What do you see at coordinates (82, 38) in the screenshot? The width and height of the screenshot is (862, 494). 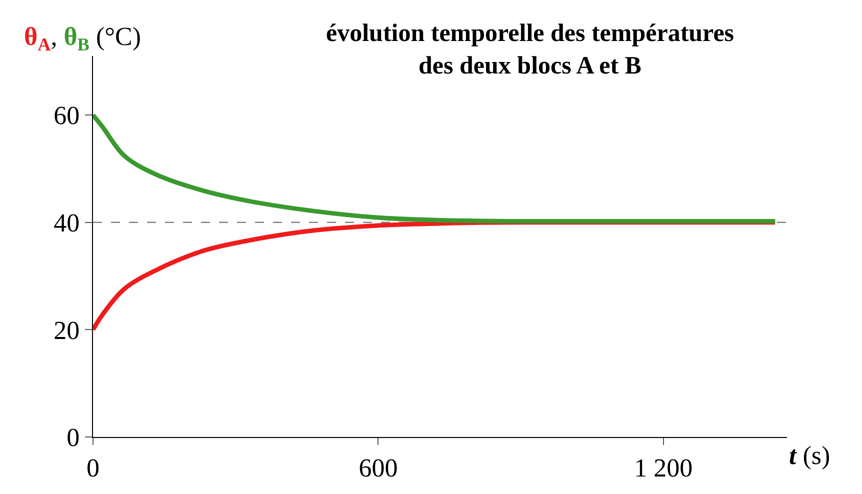 I see `y-axis-title: θ$_{A}$, θ$_{B}$ (°C)` at bounding box center [82, 38].